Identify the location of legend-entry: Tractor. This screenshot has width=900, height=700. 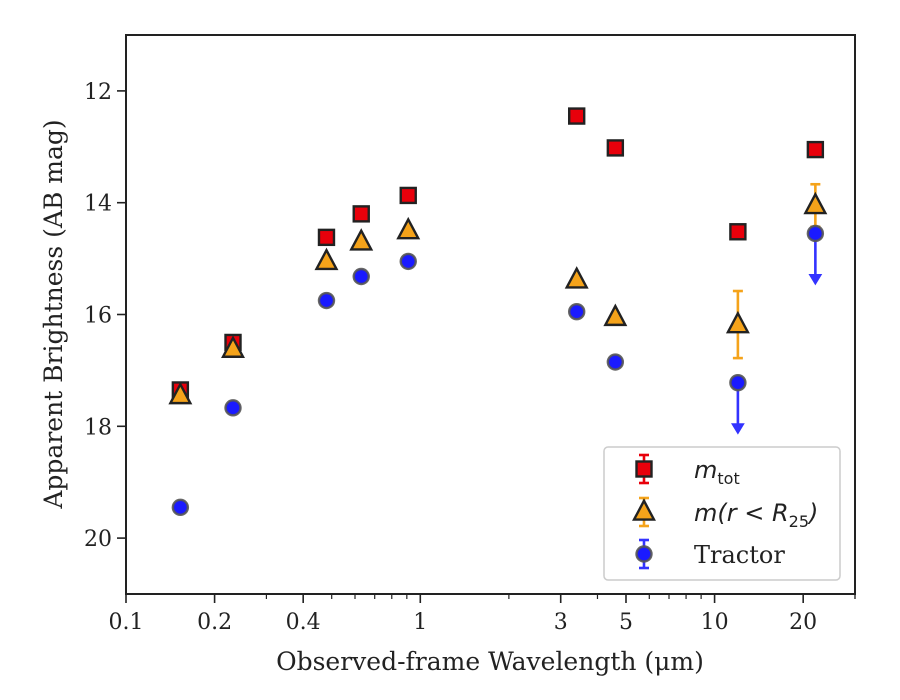
(710, 554).